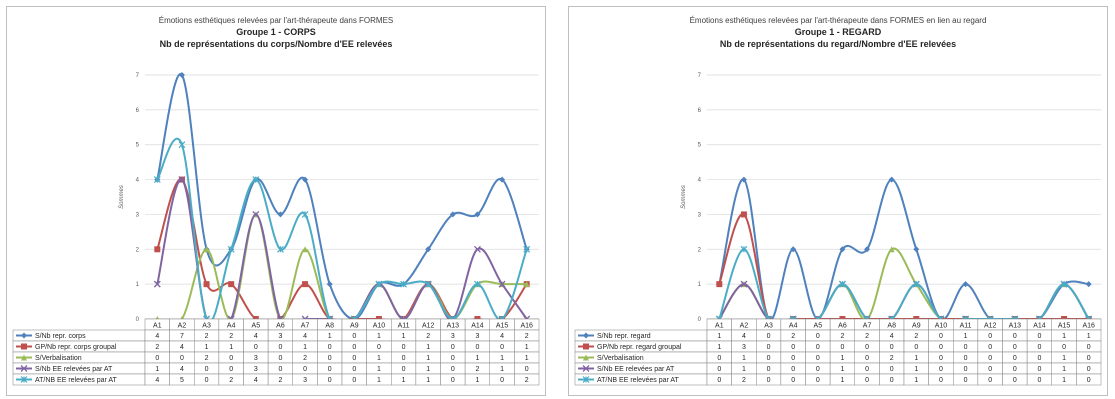  Describe the element at coordinates (904, 304) in the screenshot. I see `series-line` at that location.